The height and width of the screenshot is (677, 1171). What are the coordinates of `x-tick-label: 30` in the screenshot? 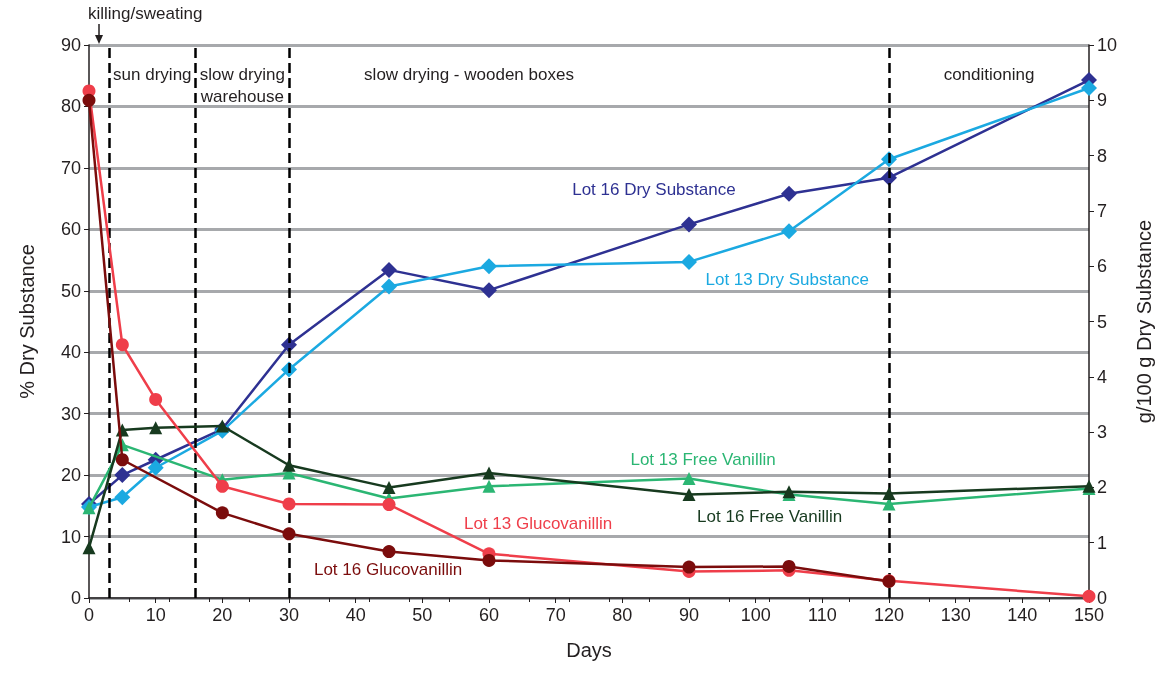 It's located at (289, 615).